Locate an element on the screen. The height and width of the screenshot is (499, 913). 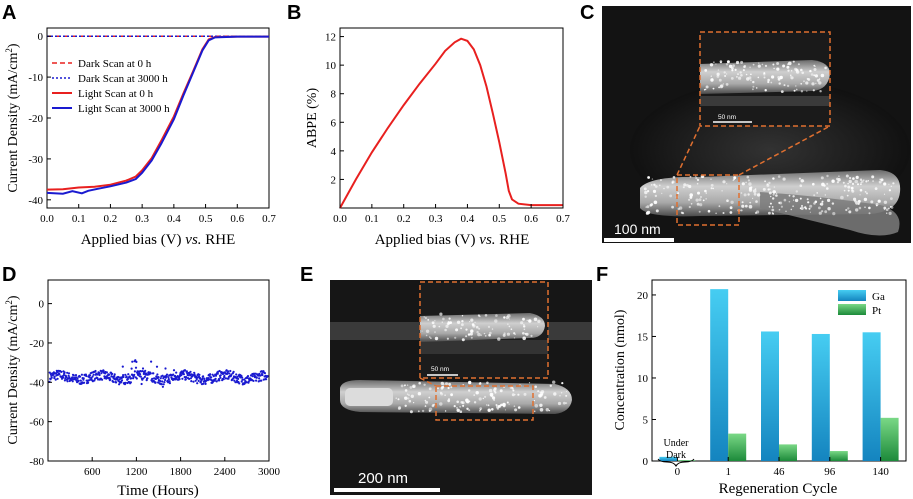
d-ytick-label: 0 is located at coordinates (42, 305).